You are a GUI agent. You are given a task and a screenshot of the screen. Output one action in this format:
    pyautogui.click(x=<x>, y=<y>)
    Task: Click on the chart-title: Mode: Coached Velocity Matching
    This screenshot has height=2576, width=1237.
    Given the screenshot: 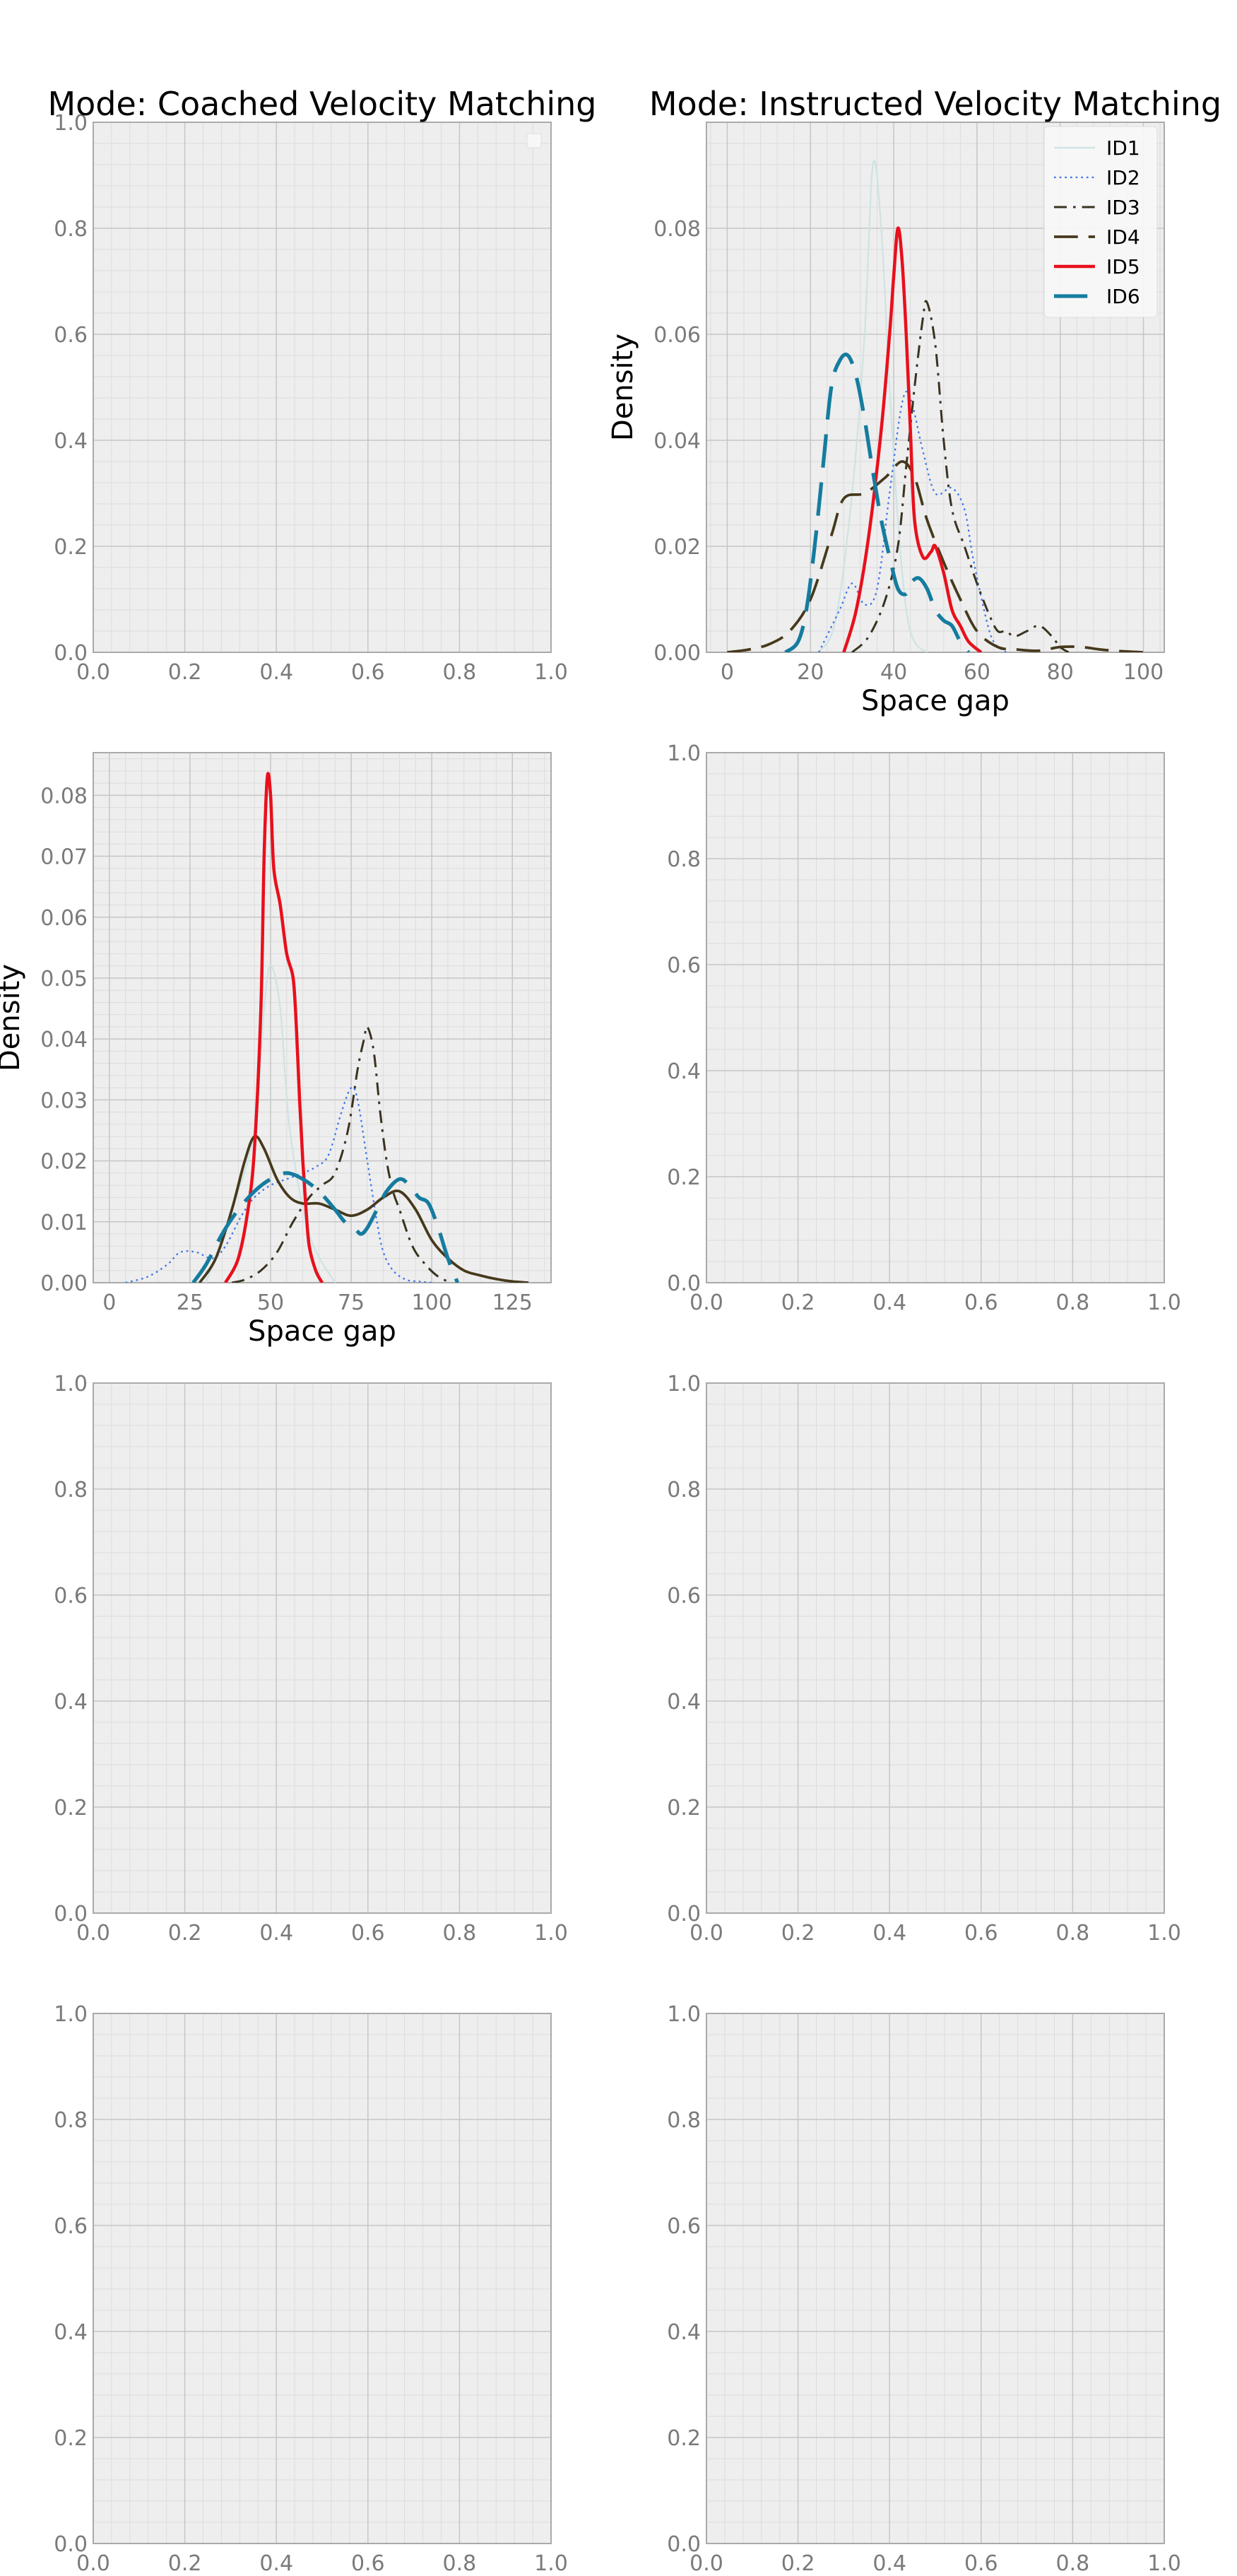 What is the action you would take?
    pyautogui.click(x=321, y=104)
    